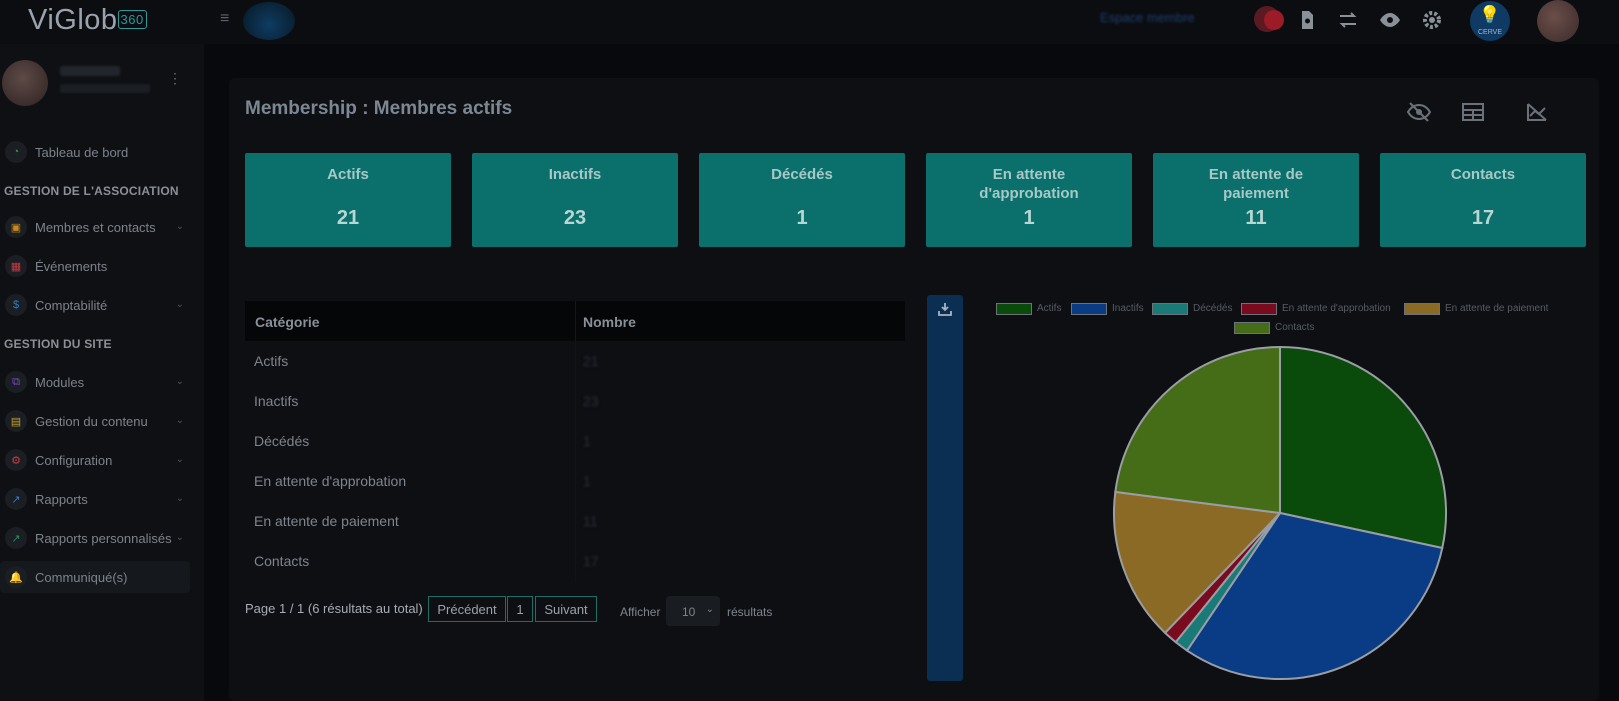 This screenshot has width=1619, height=701. Describe the element at coordinates (282, 441) in the screenshot. I see `row-category: Décédés` at that location.